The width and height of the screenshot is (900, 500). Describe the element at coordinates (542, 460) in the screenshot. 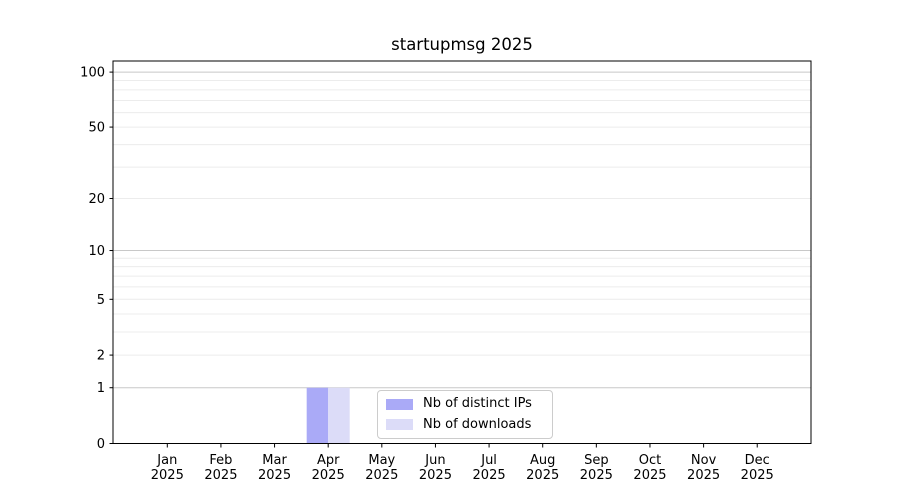

I see `x-tick-label-month: Aug` at that location.